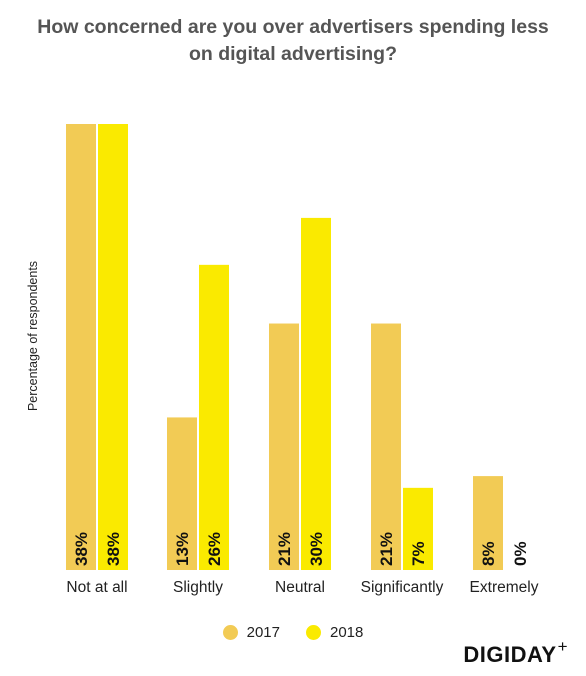  I want to click on digiday-logo: DIGIDAY+, so click(515, 652).